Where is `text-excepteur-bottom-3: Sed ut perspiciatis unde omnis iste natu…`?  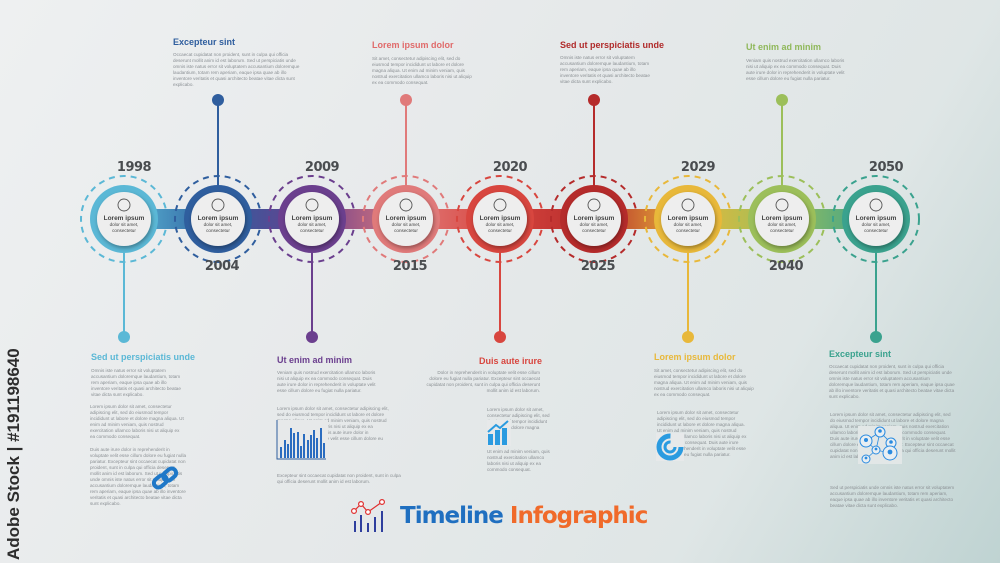
text-excepteur-bottom-3: Sed ut perspiciatis unde omnis iste natu… is located at coordinates (892, 496).